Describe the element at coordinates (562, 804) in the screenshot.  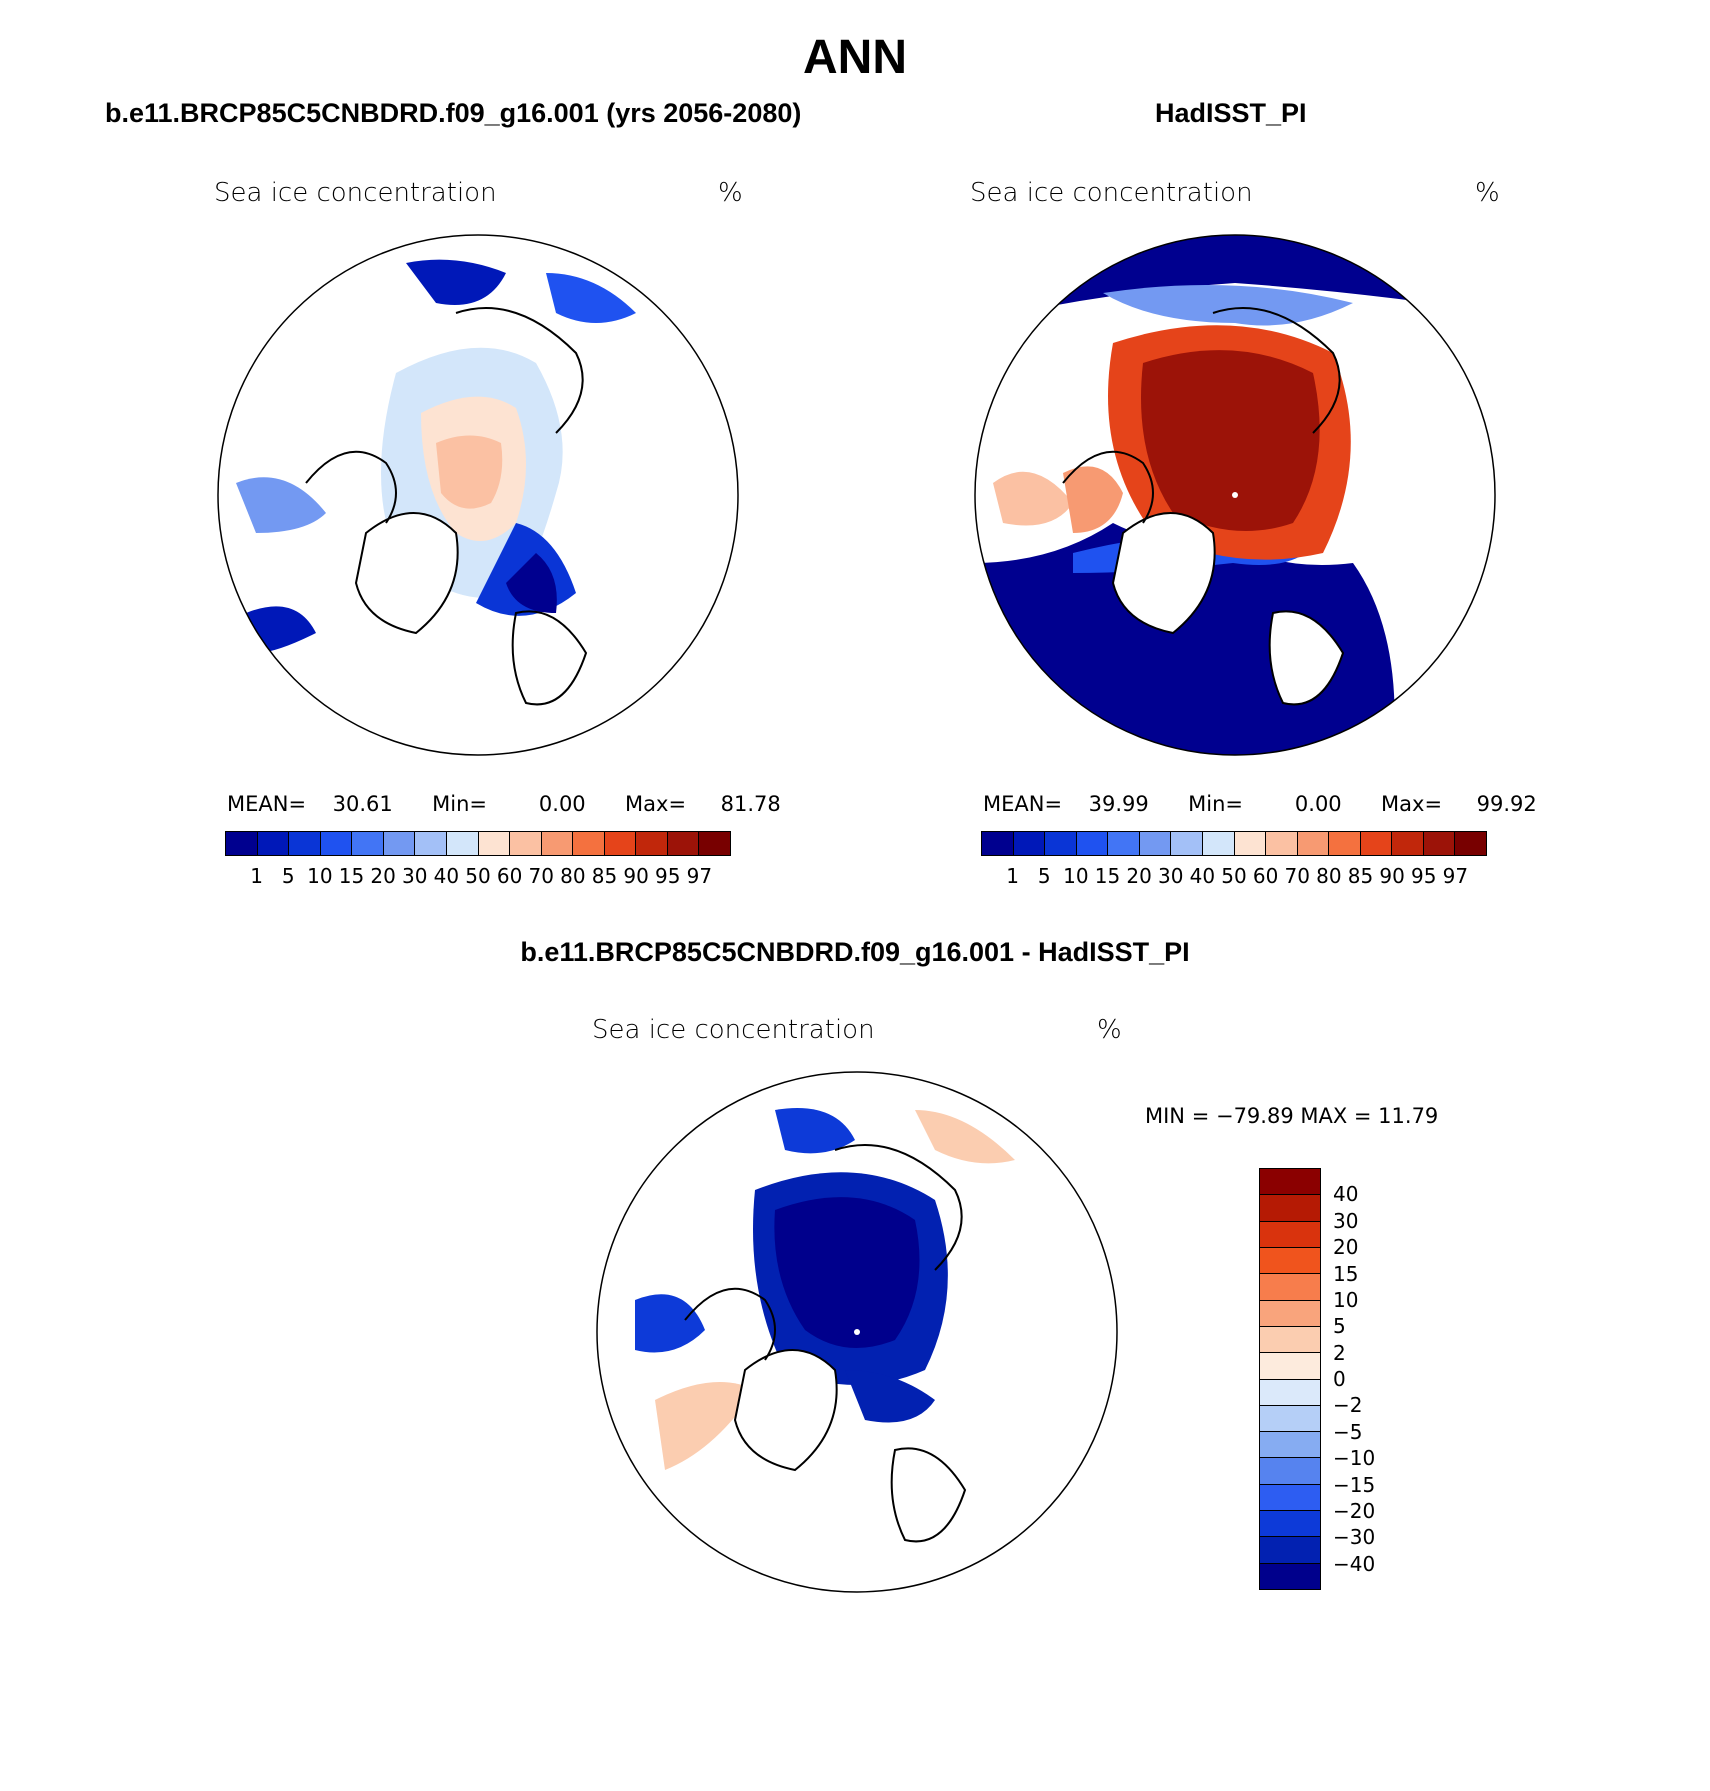
I see `model-min: 0.00` at that location.